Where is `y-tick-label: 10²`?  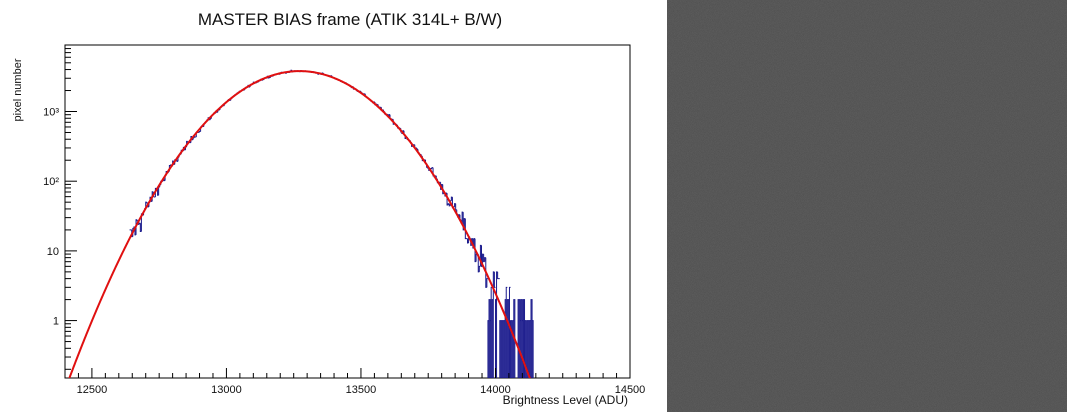
y-tick-label: 10² is located at coordinates (51, 182).